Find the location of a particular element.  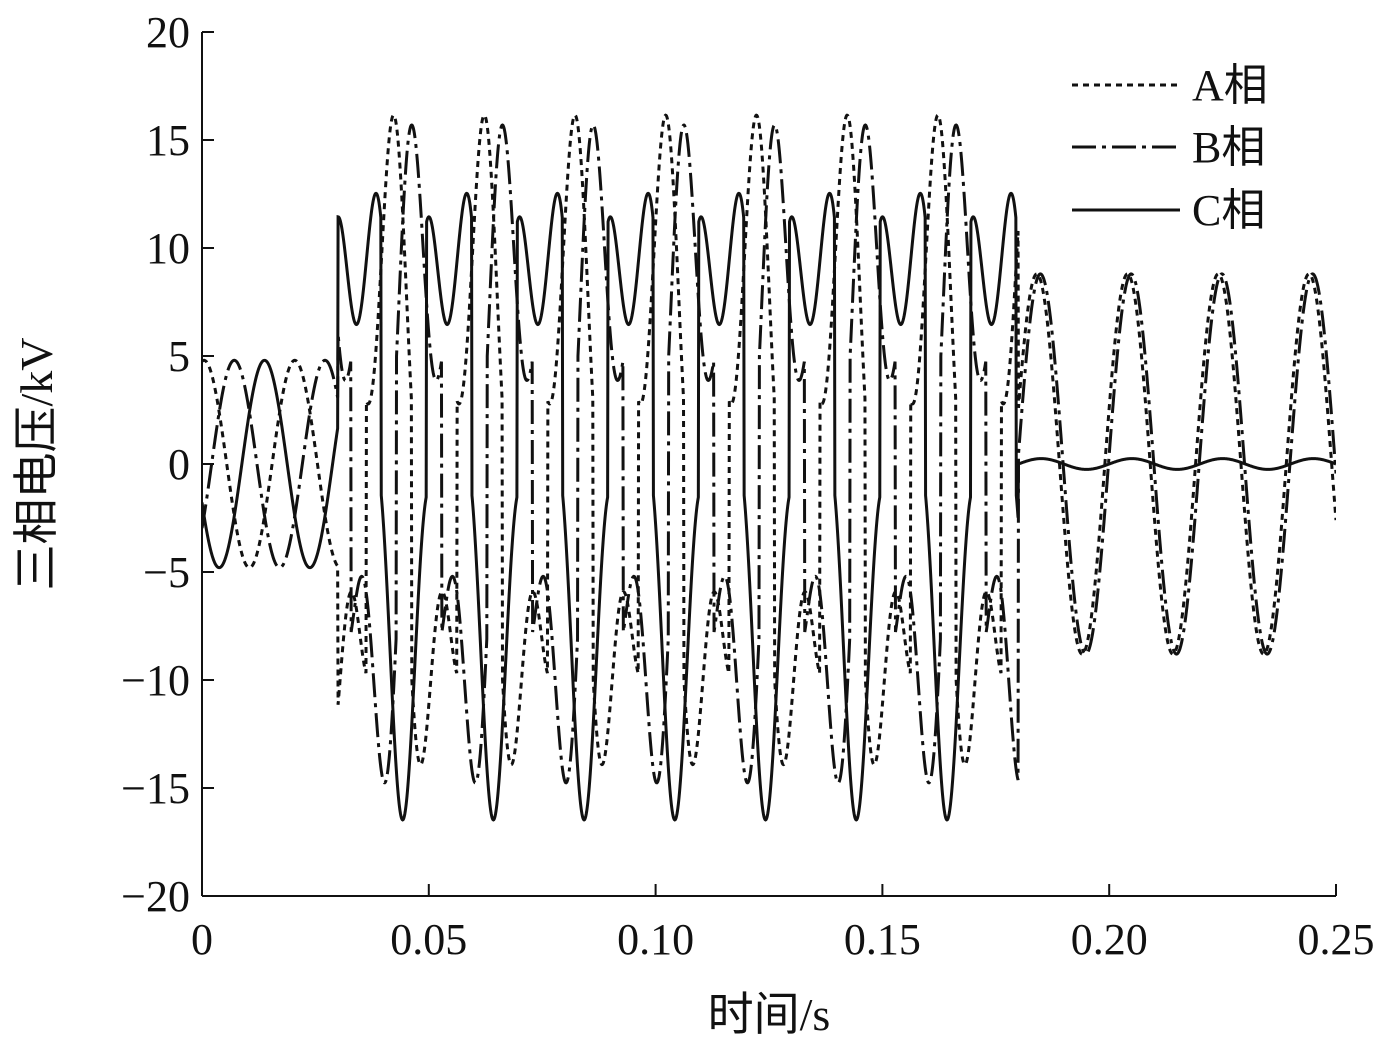

x-axis-label: 时间/s is located at coordinates (769, 1014).